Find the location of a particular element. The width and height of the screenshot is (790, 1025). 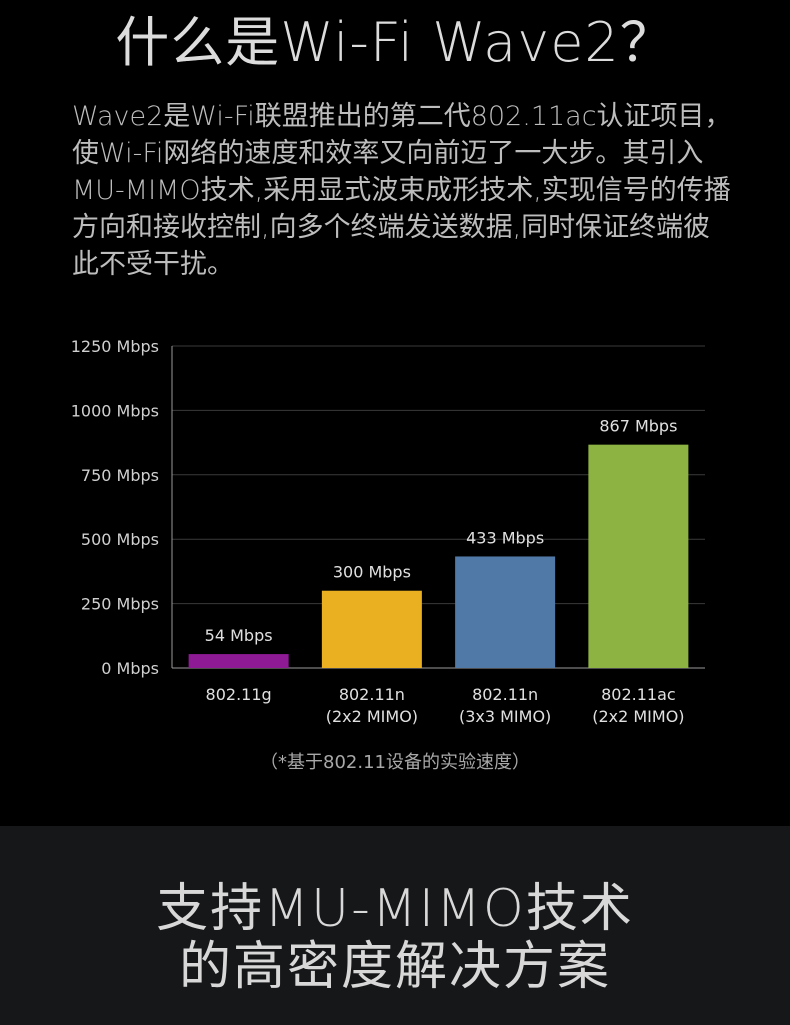

page-title: 什么是Wi-Fi Wave2？ is located at coordinates (395, 42).